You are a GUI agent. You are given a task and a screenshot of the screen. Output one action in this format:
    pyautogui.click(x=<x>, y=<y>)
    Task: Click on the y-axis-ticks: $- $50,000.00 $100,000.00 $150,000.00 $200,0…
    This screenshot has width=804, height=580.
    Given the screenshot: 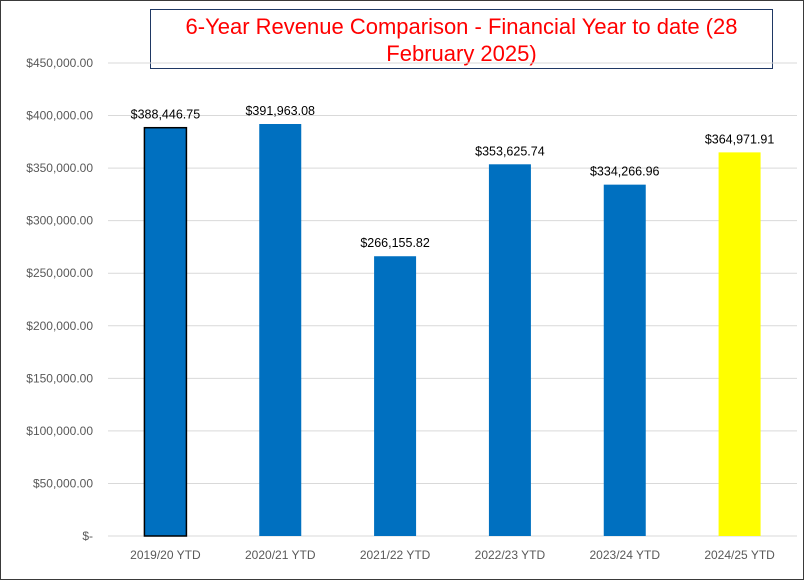 What is the action you would take?
    pyautogui.click(x=59, y=299)
    